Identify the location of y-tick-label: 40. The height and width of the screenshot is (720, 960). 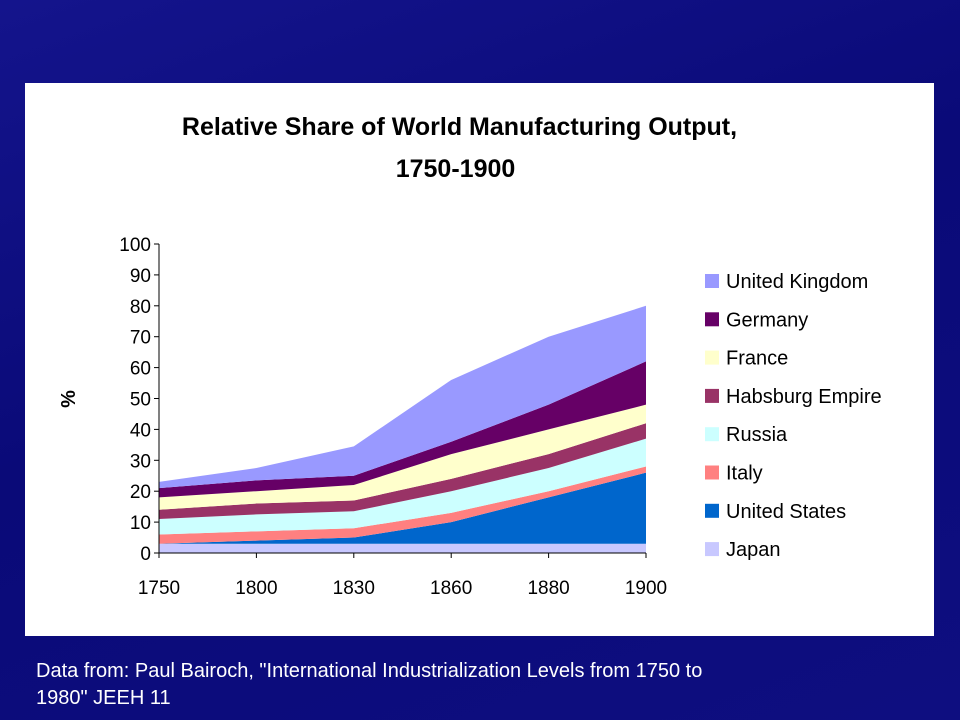
(140, 430).